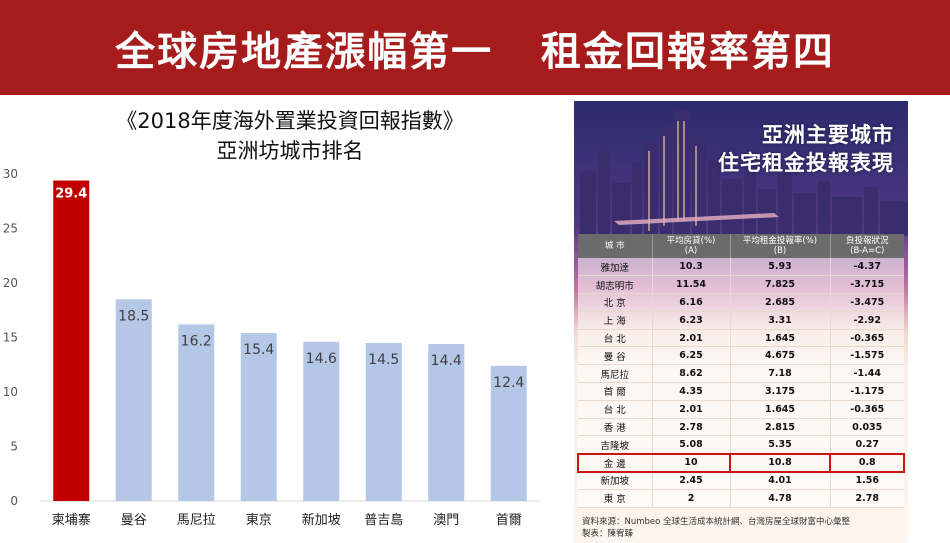  I want to click on table-row: 香 港 2.78 2.815 0.035, so click(741, 427).